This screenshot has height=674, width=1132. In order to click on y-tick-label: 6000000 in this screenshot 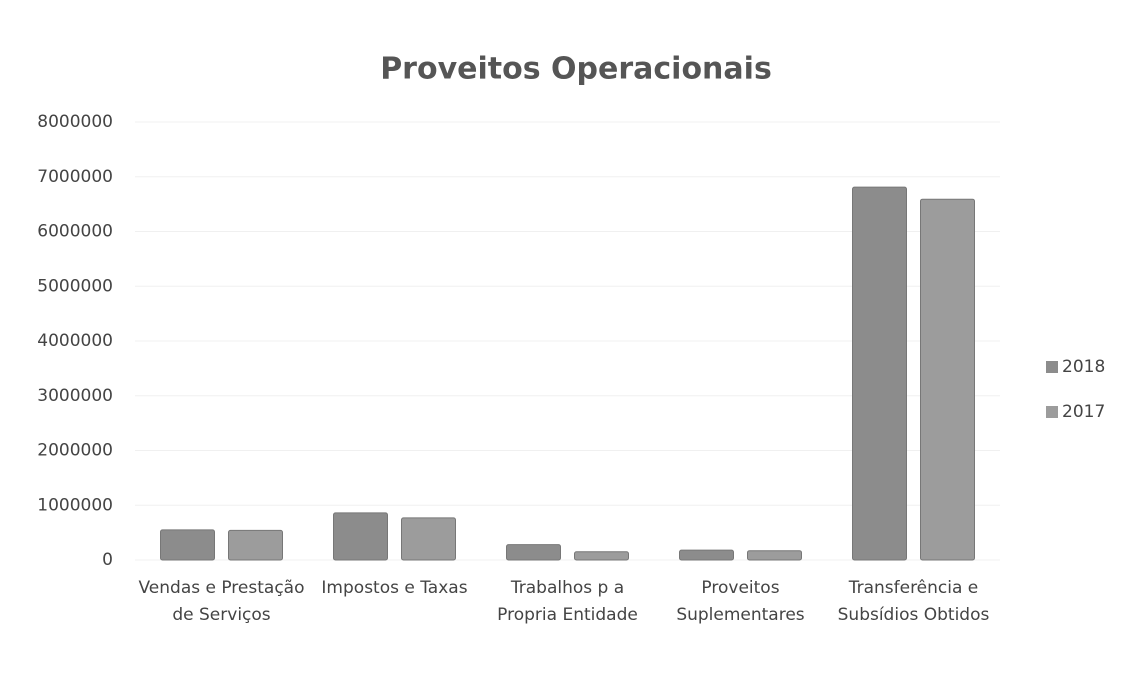, I will do `click(75, 232)`.